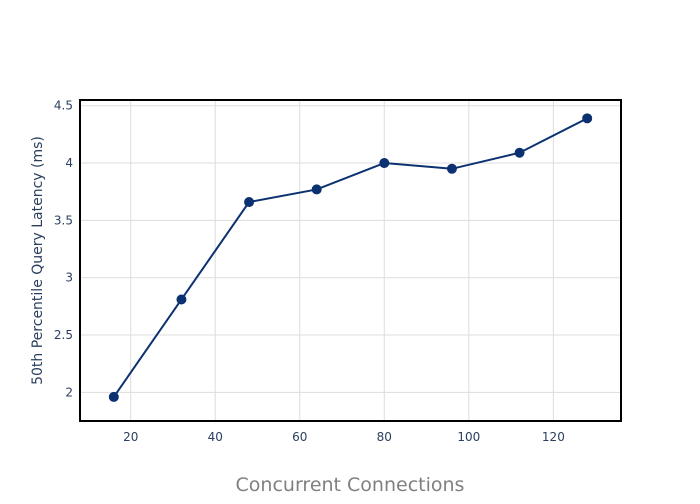 The width and height of the screenshot is (700, 504). Describe the element at coordinates (69, 163) in the screenshot. I see `y-tick-label: 4` at that location.